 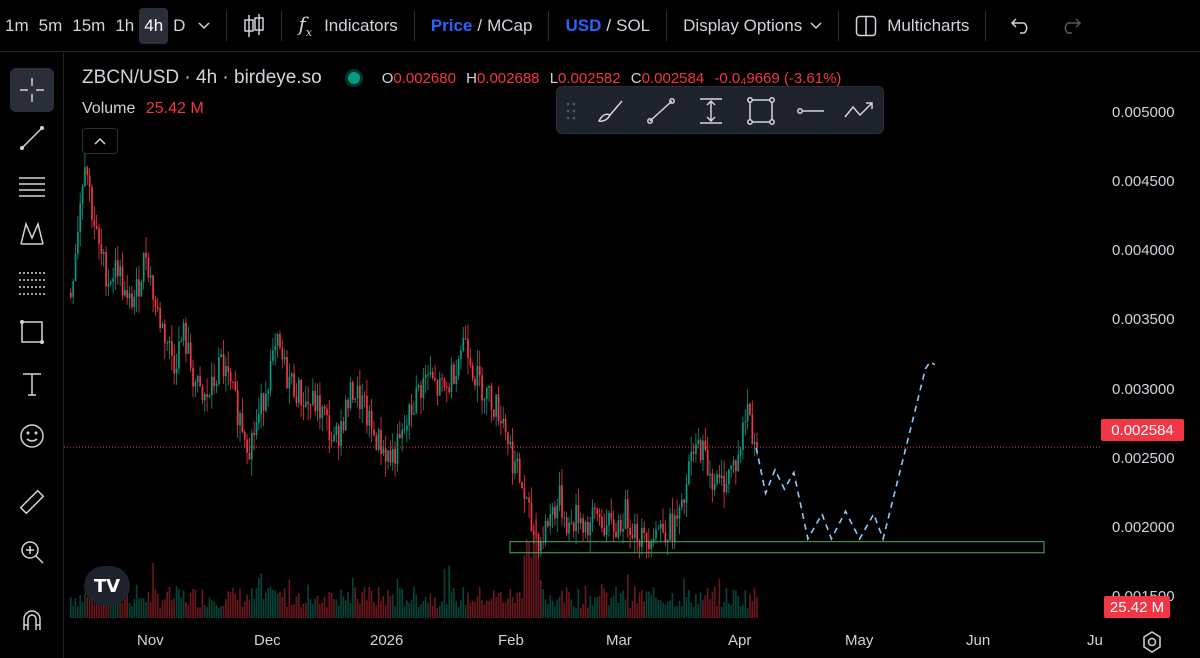 What do you see at coordinates (154, 25) in the screenshot?
I see `timeframe-4h: 4h` at bounding box center [154, 25].